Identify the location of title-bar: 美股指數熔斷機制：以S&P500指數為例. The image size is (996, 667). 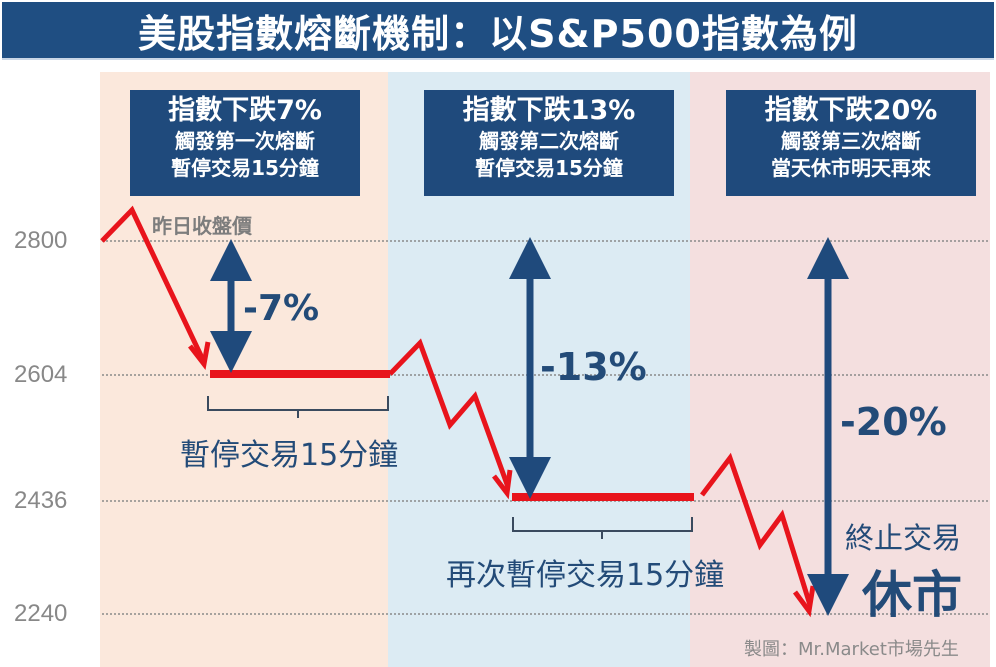
(498, 31).